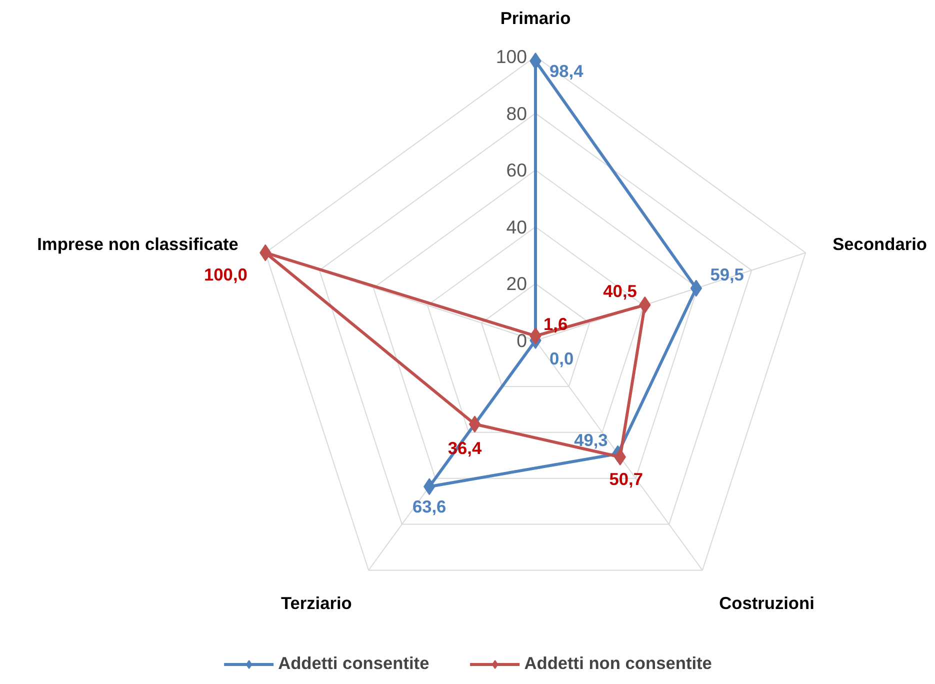  Describe the element at coordinates (618, 663) in the screenshot. I see `legend-label: Addetti non consentite` at that location.